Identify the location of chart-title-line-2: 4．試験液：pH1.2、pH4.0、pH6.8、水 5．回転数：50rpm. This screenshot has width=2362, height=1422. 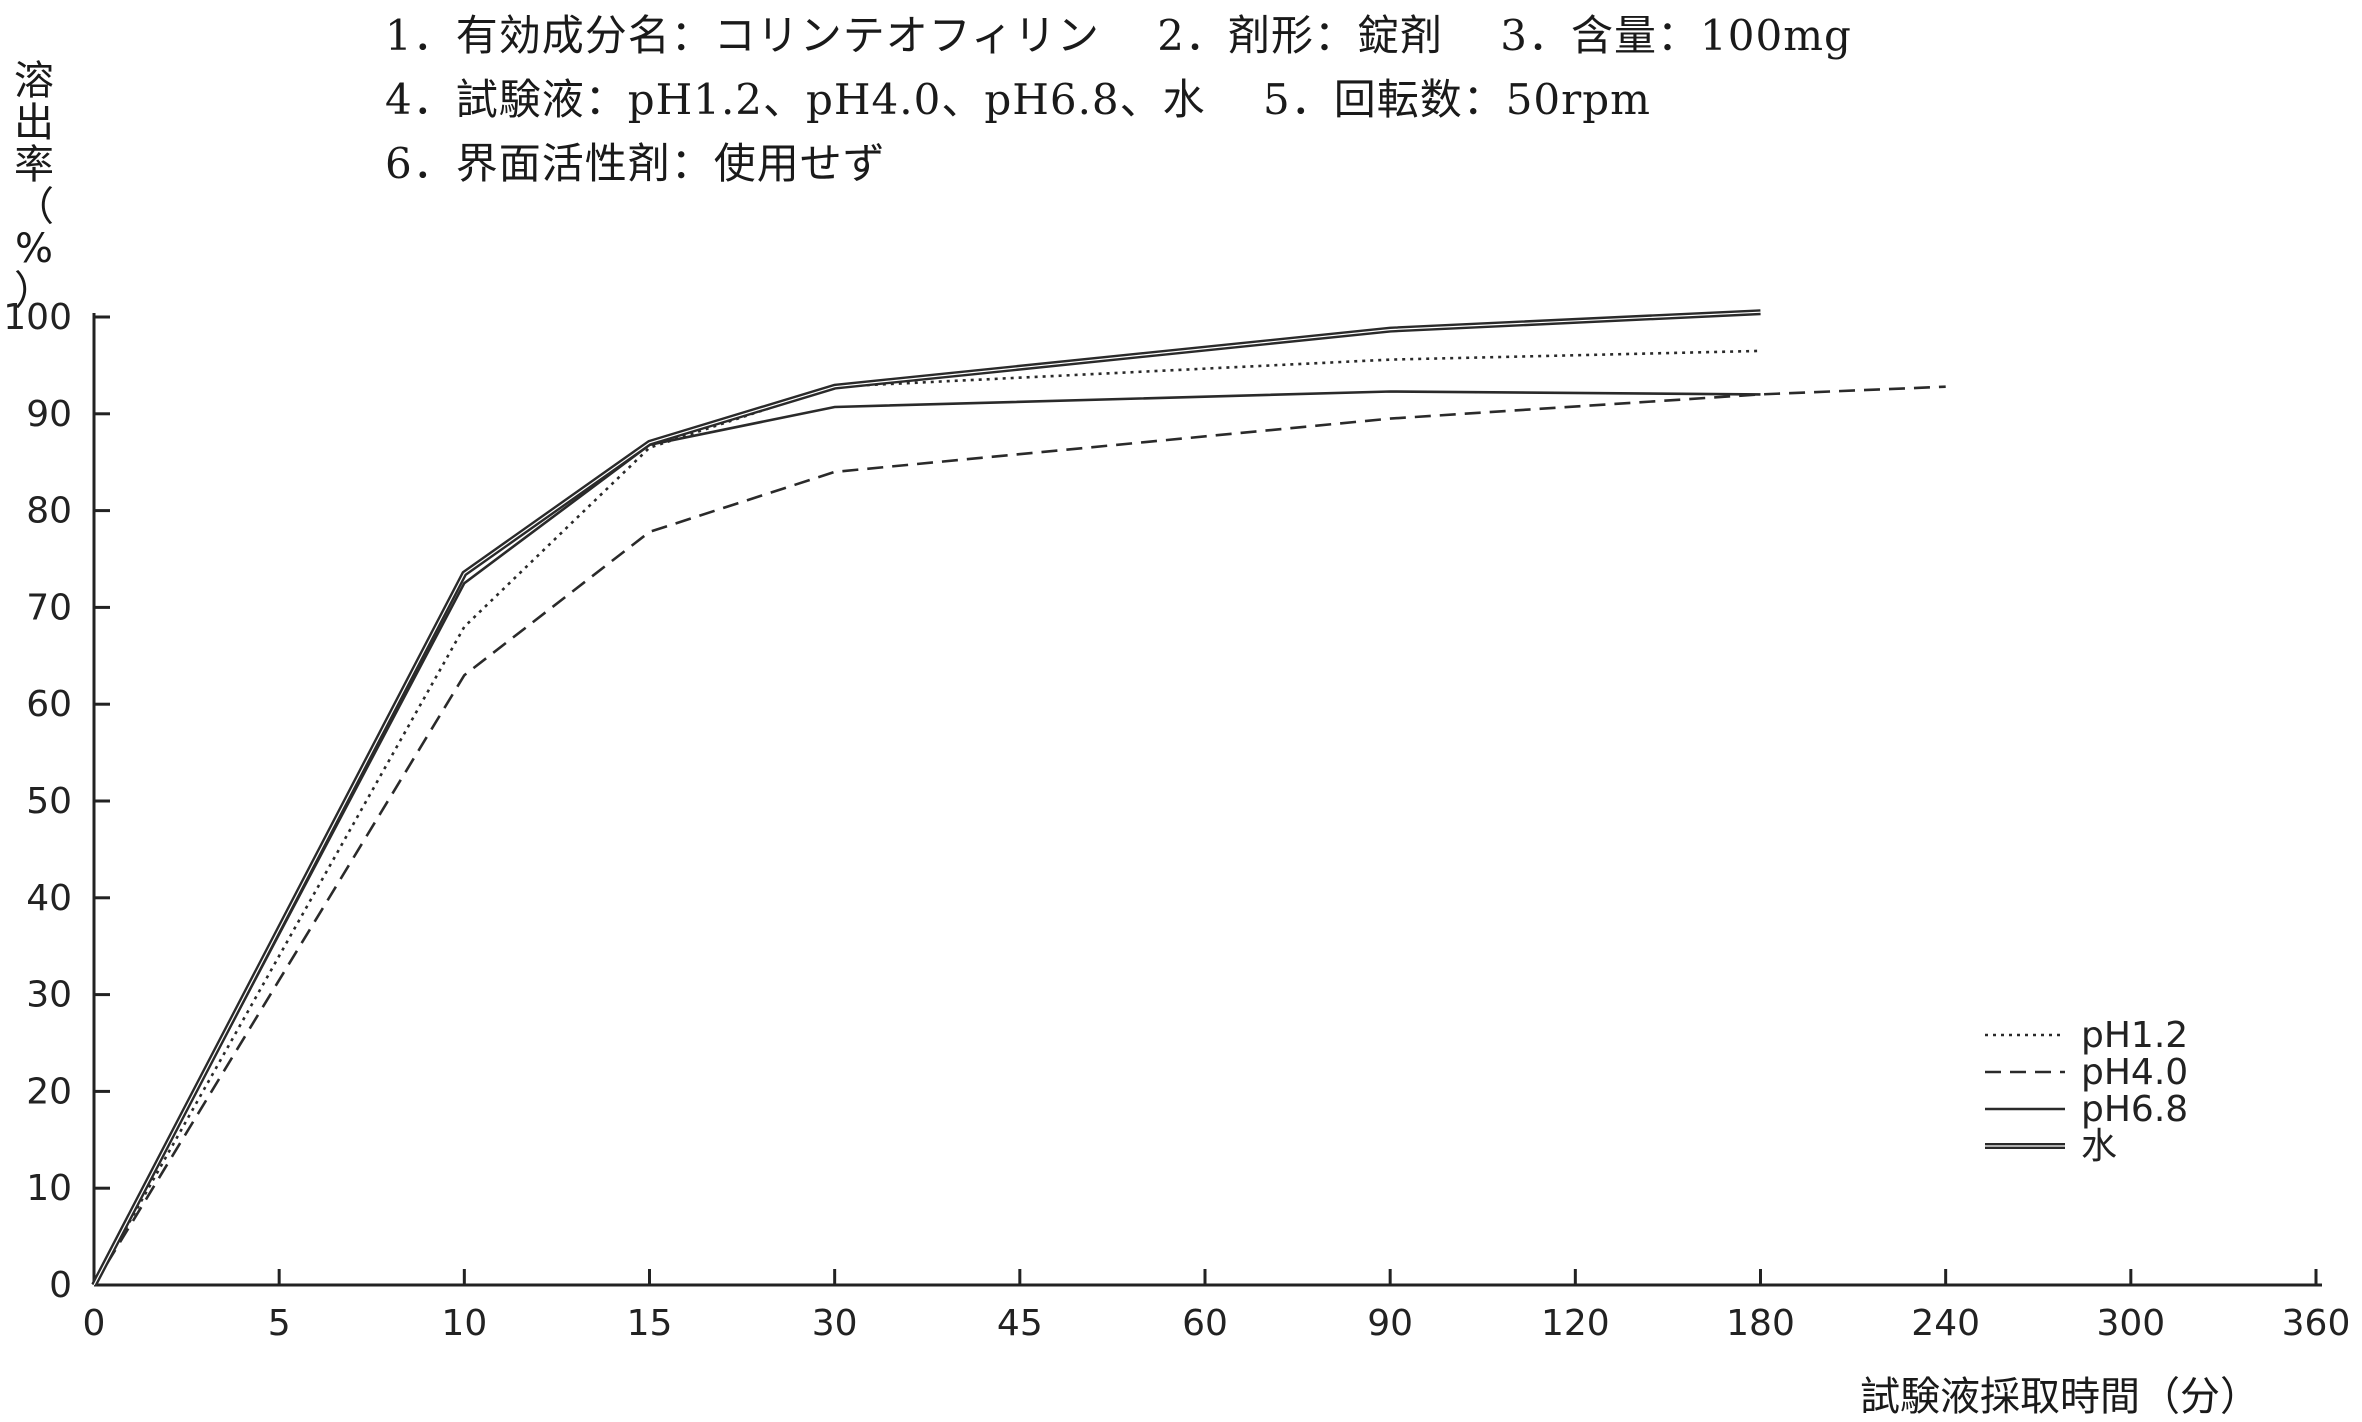
(1018, 99).